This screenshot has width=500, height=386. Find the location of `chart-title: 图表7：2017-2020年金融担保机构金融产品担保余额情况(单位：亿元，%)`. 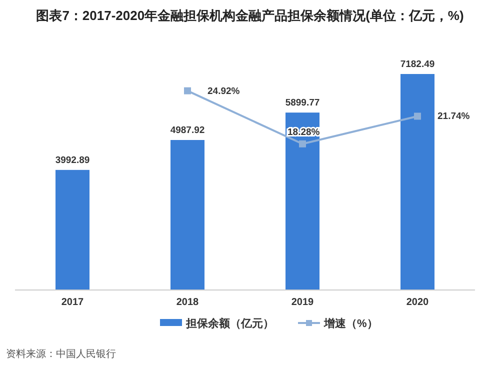

chart-title: 图表7：2017-2020年金融担保机构金融产品担保余额情况(单位：亿元，%) is located at coordinates (250, 15).